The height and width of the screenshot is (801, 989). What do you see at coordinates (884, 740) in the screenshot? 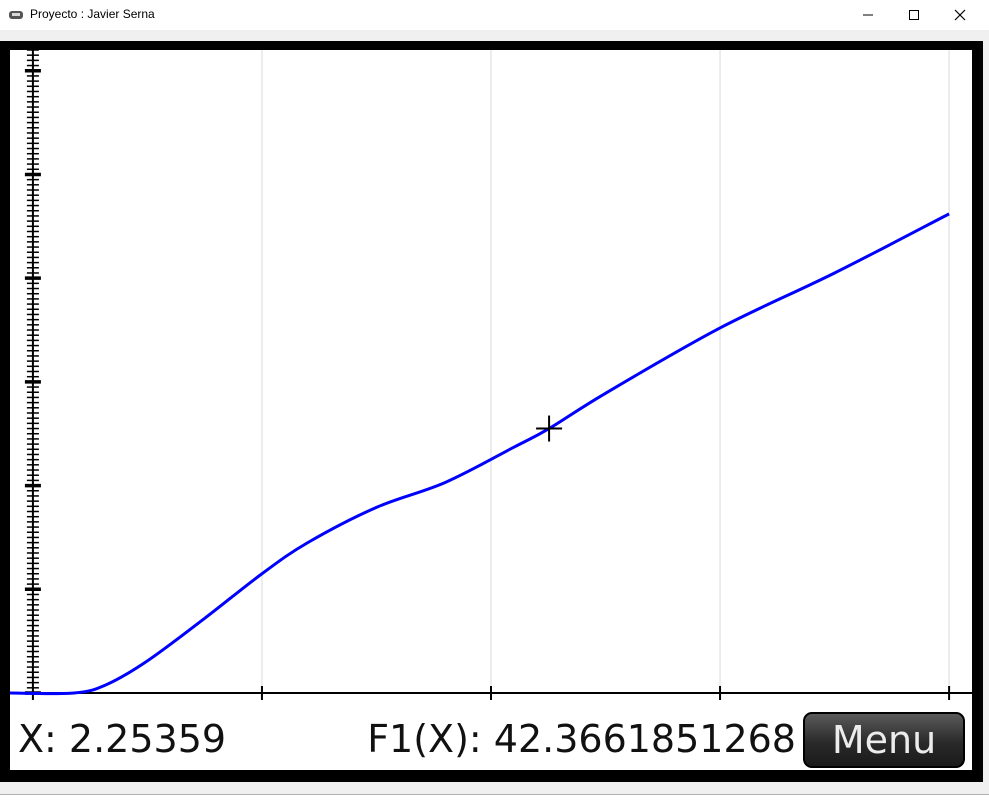
I see `menu-button: Menu` at bounding box center [884, 740].